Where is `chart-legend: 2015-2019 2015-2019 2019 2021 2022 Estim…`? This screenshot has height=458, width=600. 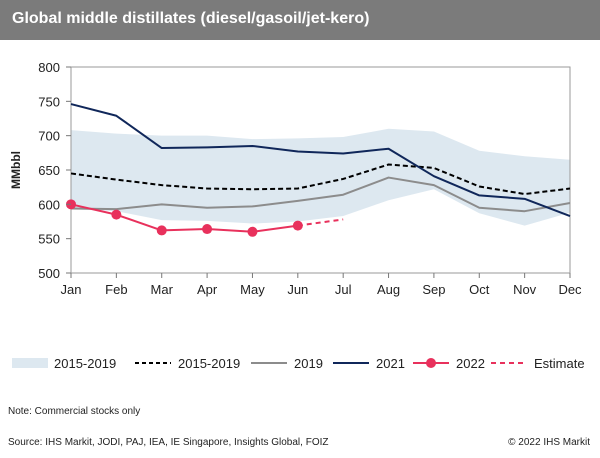 chart-legend: 2015-2019 2015-2019 2019 2021 2022 Estim… is located at coordinates (300, 363).